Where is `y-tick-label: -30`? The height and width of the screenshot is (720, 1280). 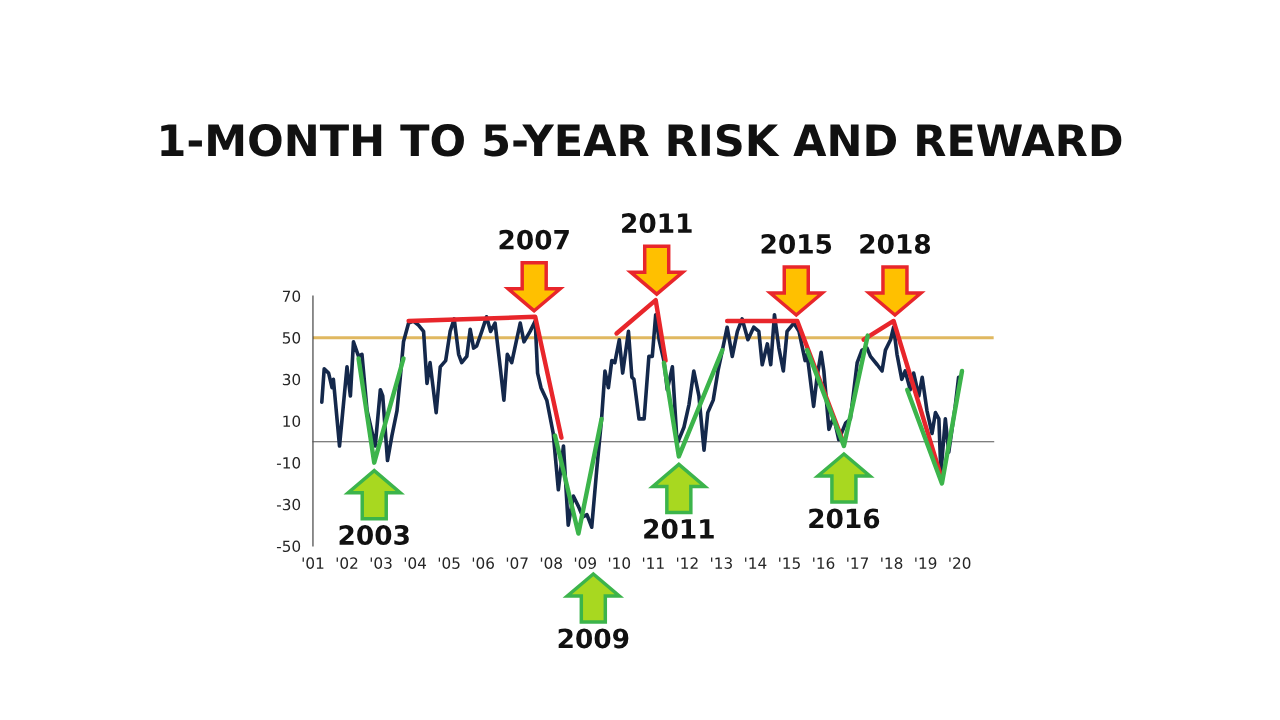
y-tick-label: -30 is located at coordinates (288, 504).